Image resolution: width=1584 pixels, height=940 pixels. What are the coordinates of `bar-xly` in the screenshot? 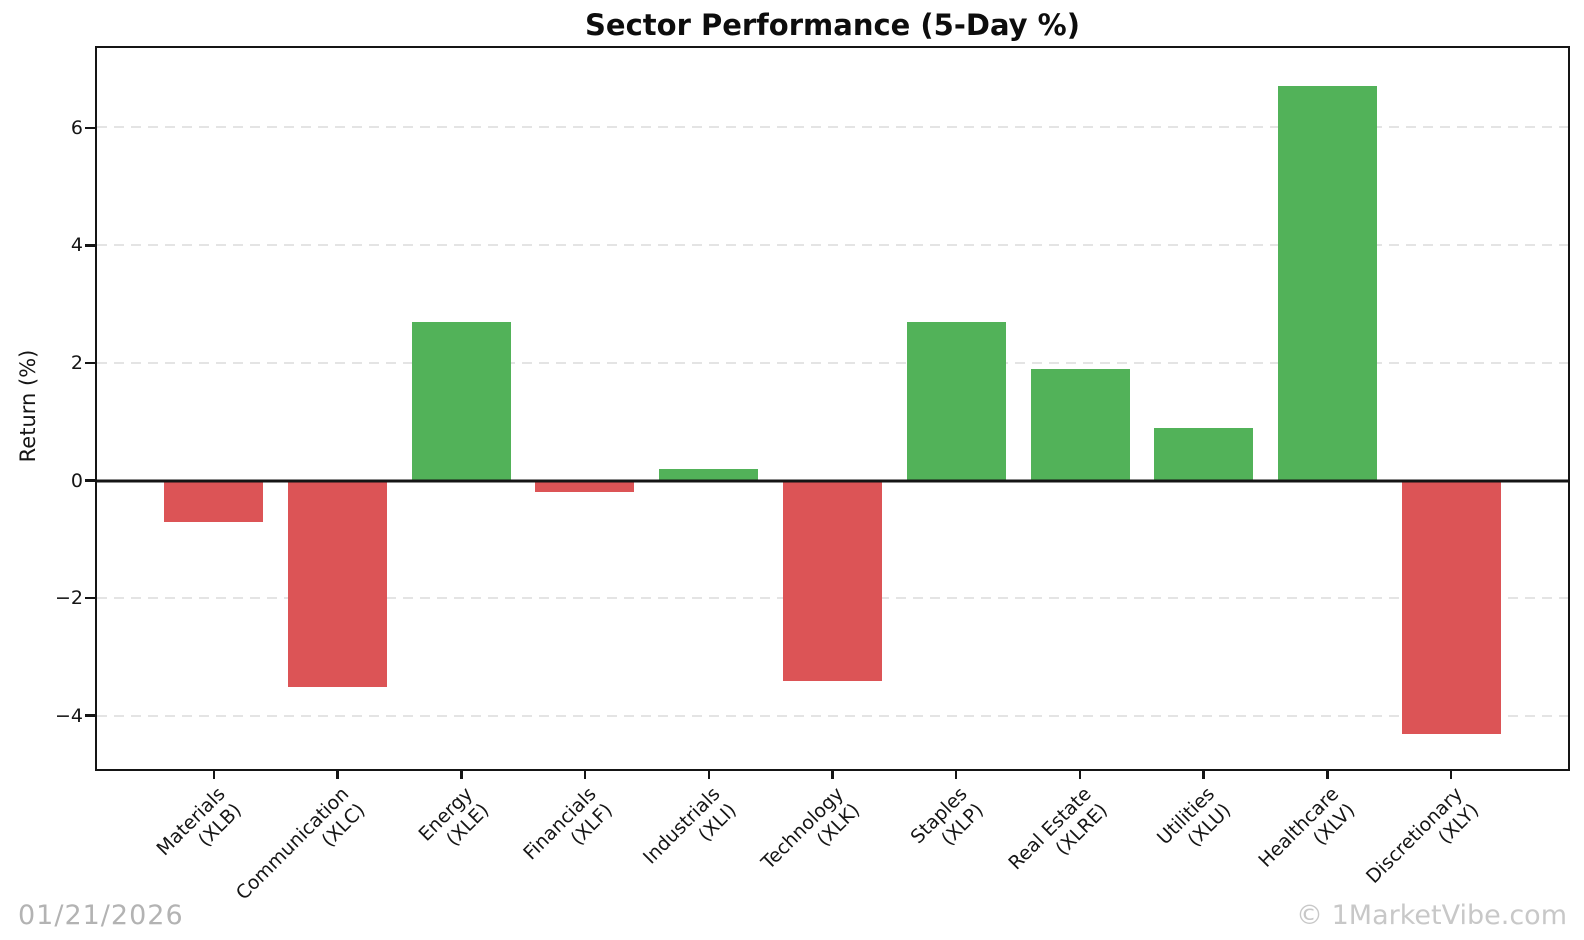 It's located at (1452, 607).